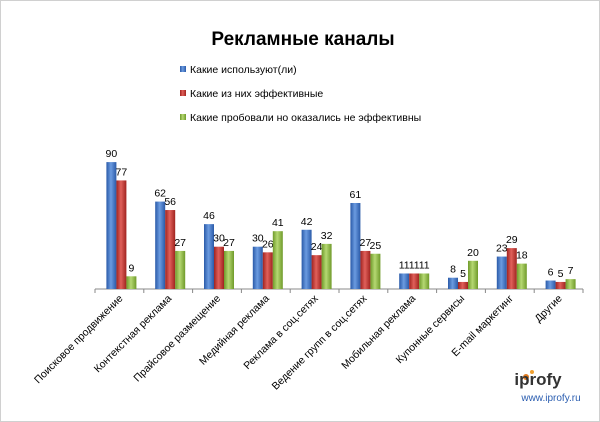 The height and width of the screenshot is (422, 600). What do you see at coordinates (376, 246) in the screenshot?
I see `data-label-tried: 25` at bounding box center [376, 246].